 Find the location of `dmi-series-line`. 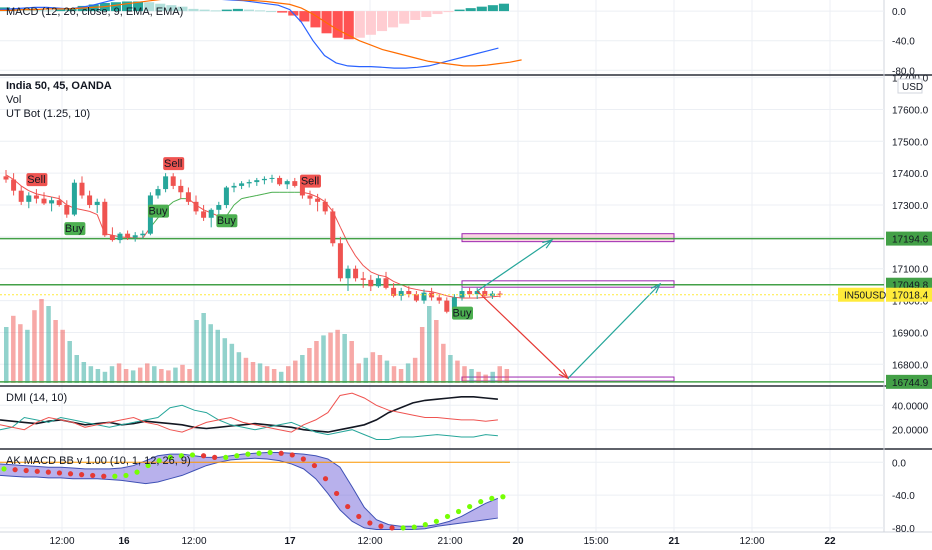

dmi-series-line is located at coordinates (249, 422).